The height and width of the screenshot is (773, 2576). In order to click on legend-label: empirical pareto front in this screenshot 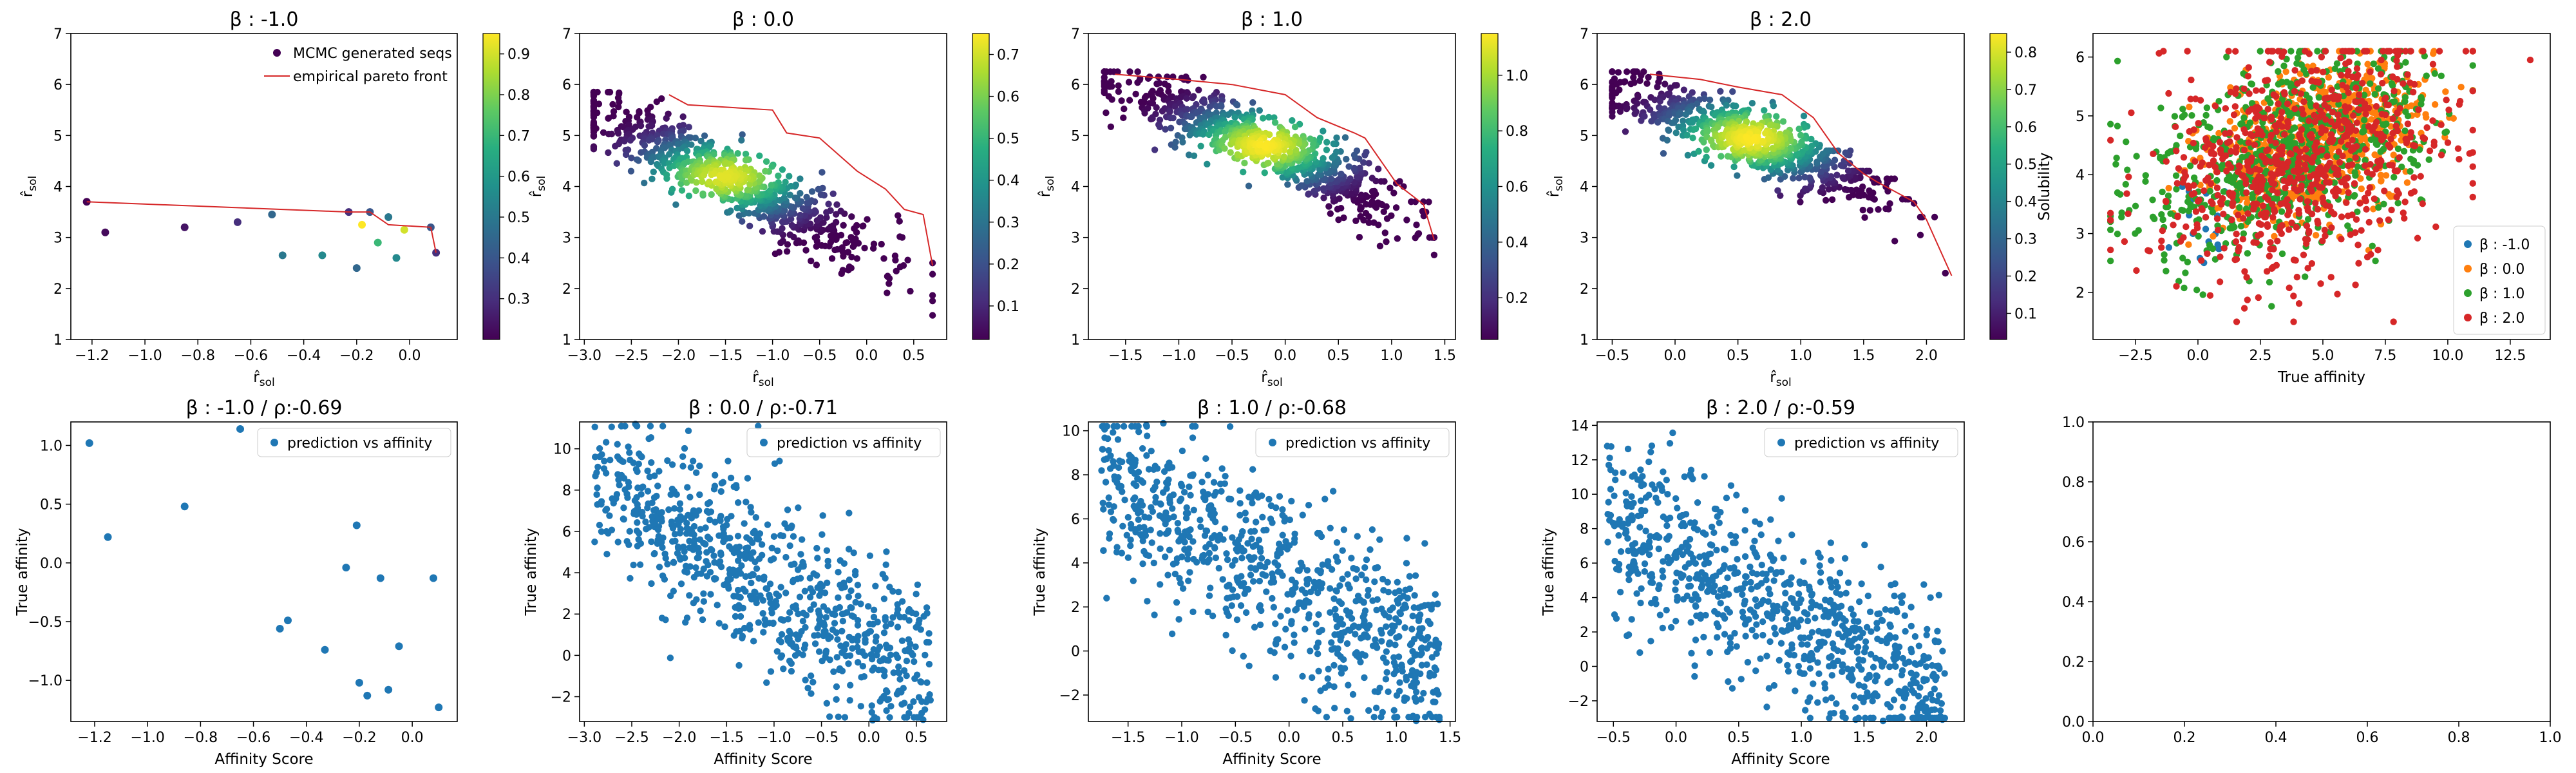, I will do `click(370, 77)`.